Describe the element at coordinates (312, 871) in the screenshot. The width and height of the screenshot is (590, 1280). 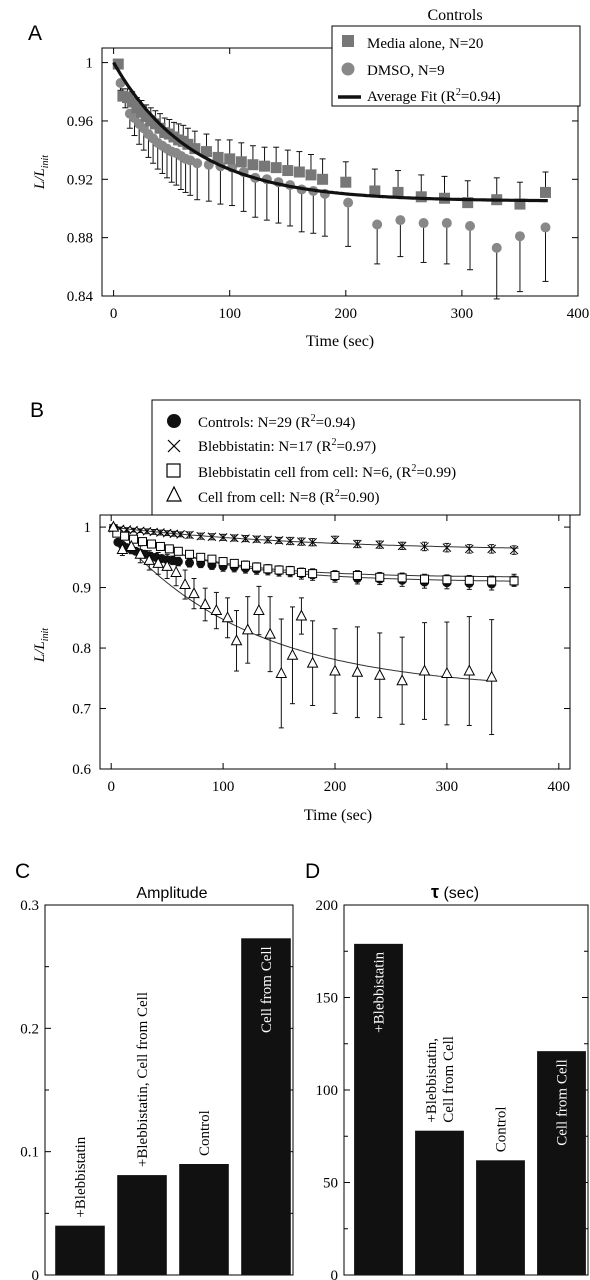
I see `panel-d-letter: D` at that location.